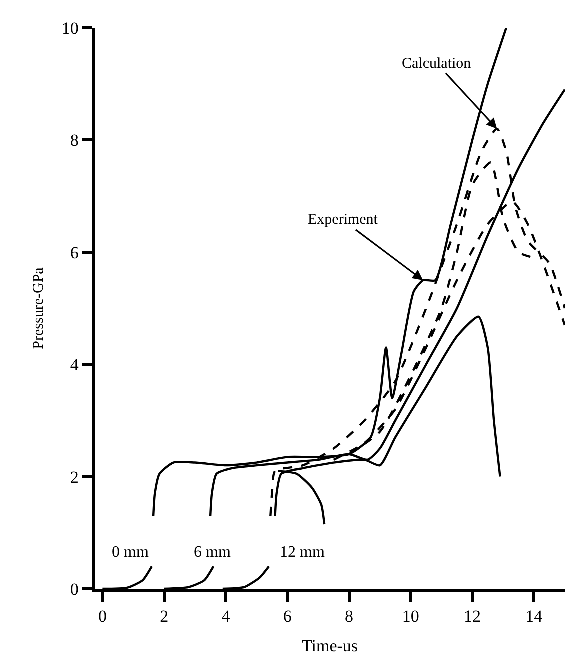 This screenshot has width=569, height=669. I want to click on x-tick-label: 2, so click(164, 616).